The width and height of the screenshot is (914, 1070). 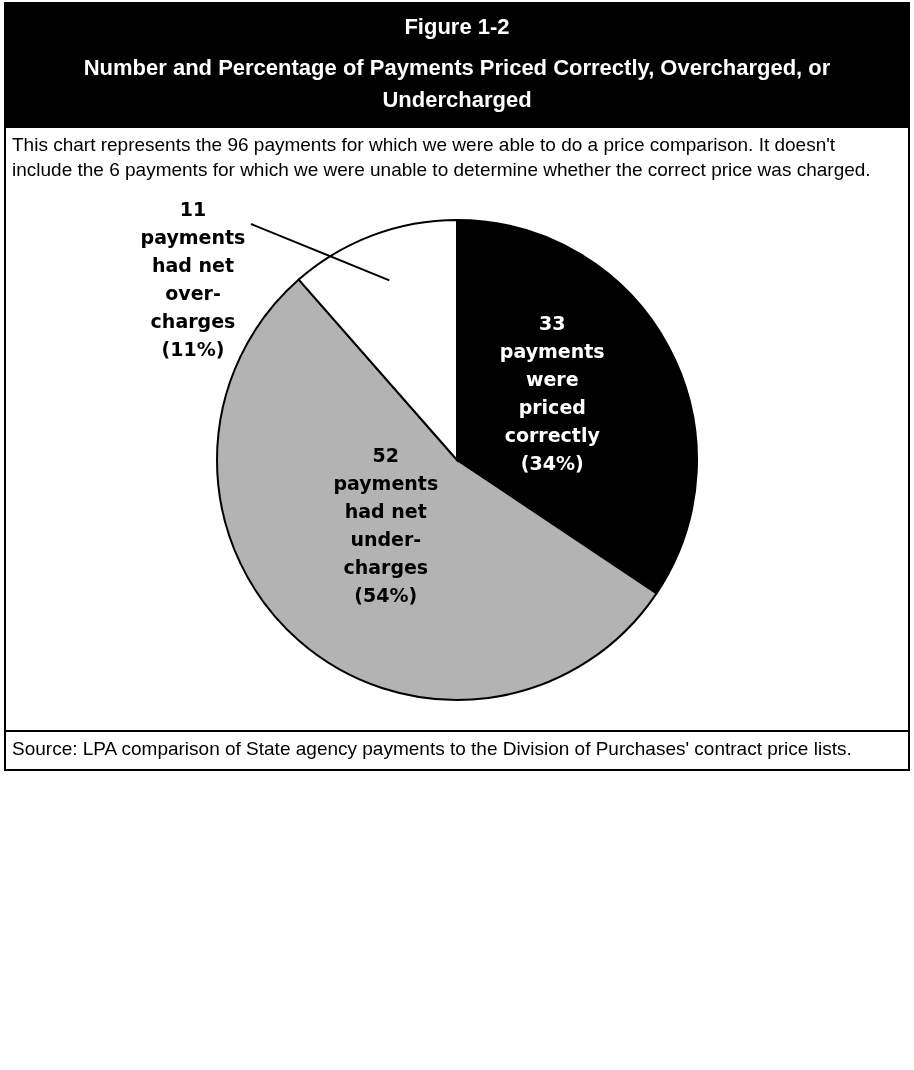 I want to click on slice-label: 11 payments had net over- charges (11%), so click(x=193, y=279).